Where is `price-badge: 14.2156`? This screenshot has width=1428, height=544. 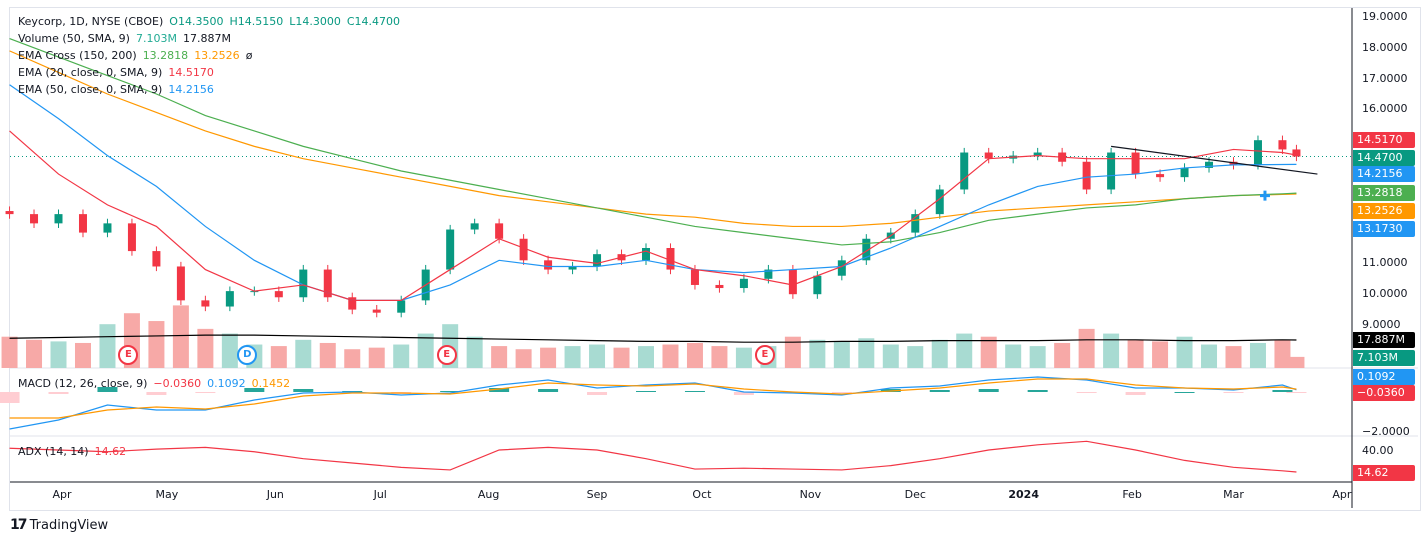 price-badge: 14.2156 is located at coordinates (1384, 174).